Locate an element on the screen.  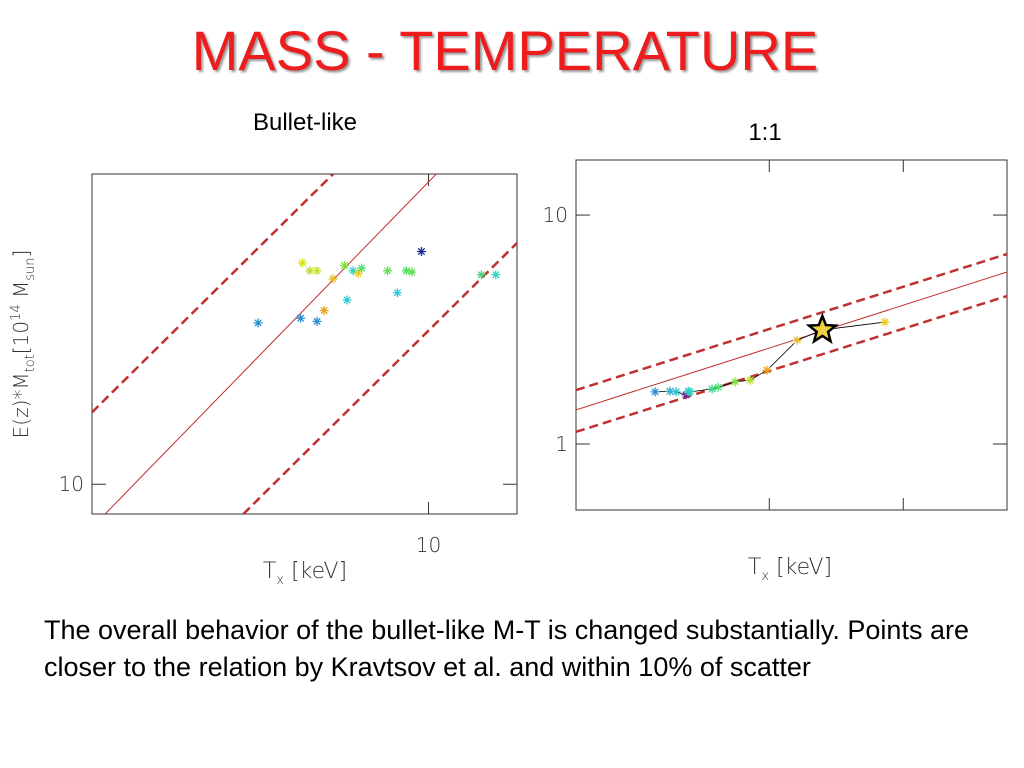
plot-area is located at coordinates (791, 343).